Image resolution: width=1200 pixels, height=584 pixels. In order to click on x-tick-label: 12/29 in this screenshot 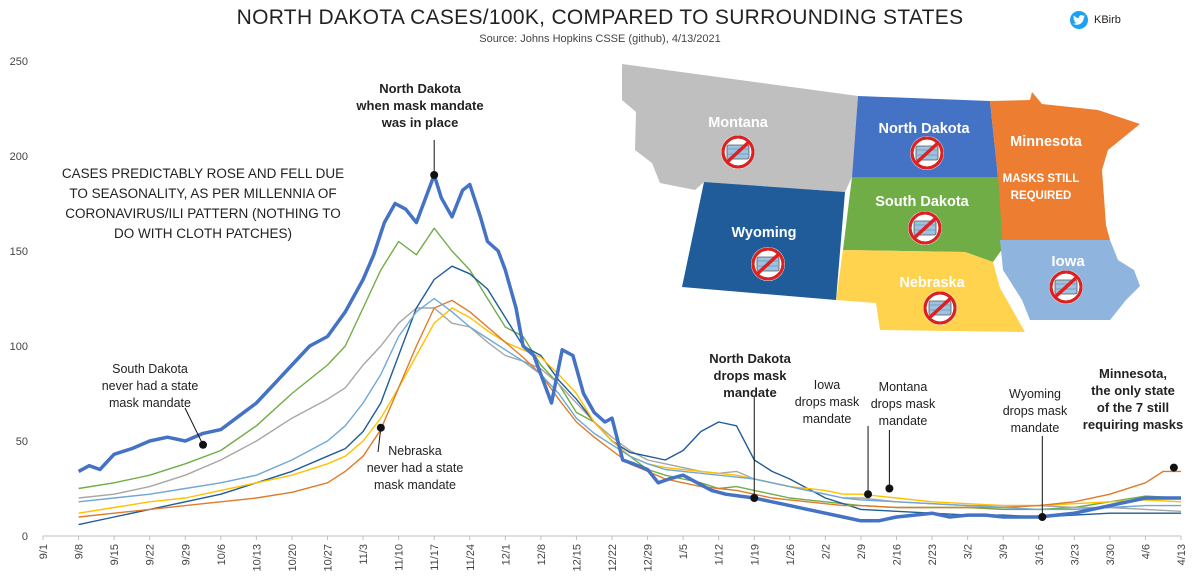, I will do `click(649, 558)`.